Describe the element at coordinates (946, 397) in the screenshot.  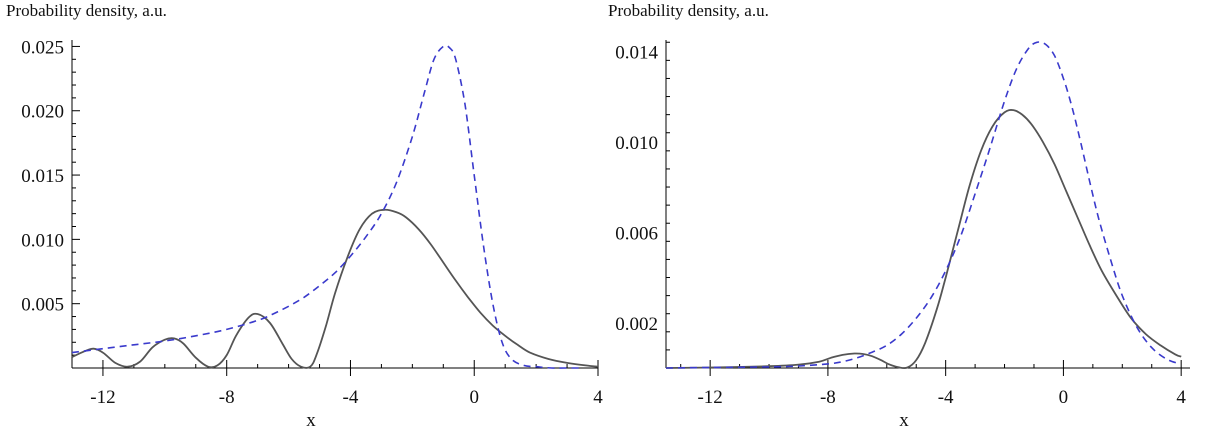
I see `chart-2-x-tick-label: -4` at that location.